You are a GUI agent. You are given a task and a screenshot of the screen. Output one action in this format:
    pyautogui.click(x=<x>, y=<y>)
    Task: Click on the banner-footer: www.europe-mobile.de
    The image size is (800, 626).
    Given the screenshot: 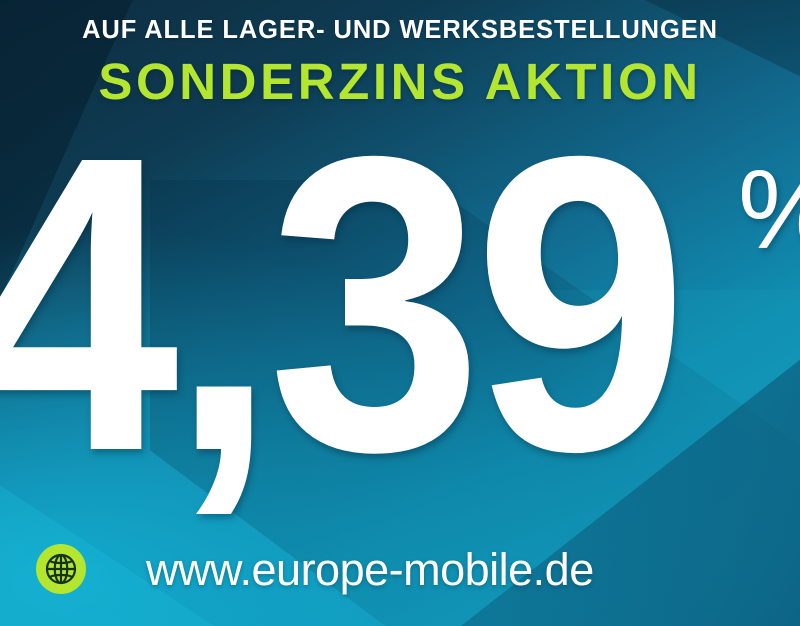 What is the action you would take?
    pyautogui.click(x=400, y=569)
    